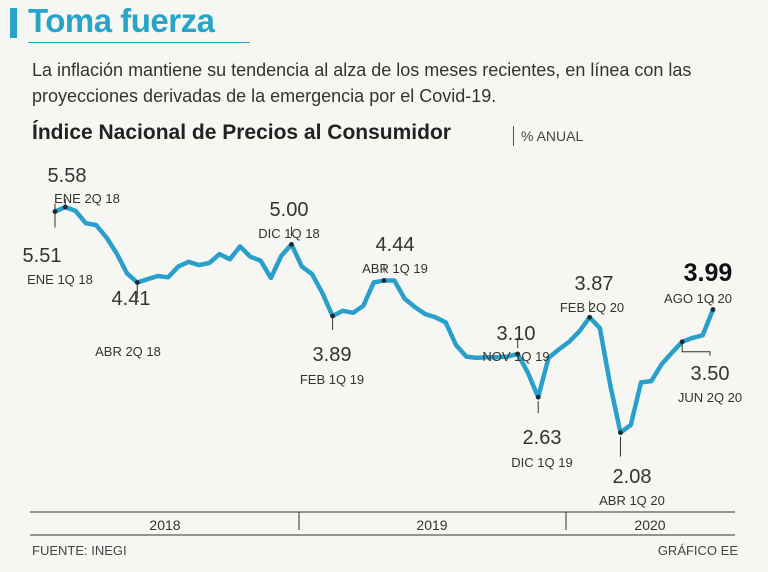 The height and width of the screenshot is (572, 768). Describe the element at coordinates (289, 210) in the screenshot. I see `data-label-value-3: 5.00` at that location.